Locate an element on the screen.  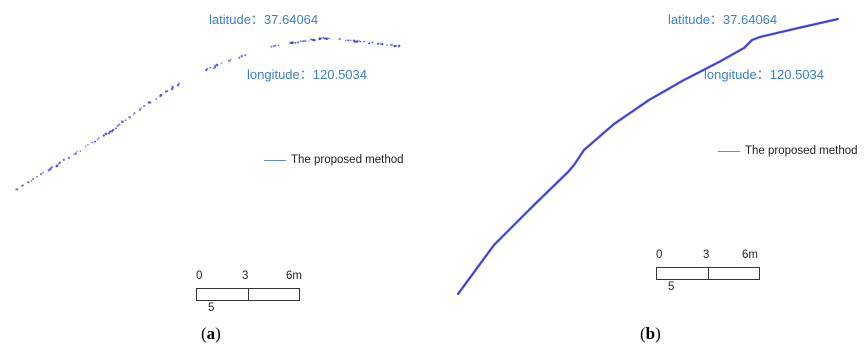
scale-bar-b: 0 3 6m 5 is located at coordinates (708, 274).